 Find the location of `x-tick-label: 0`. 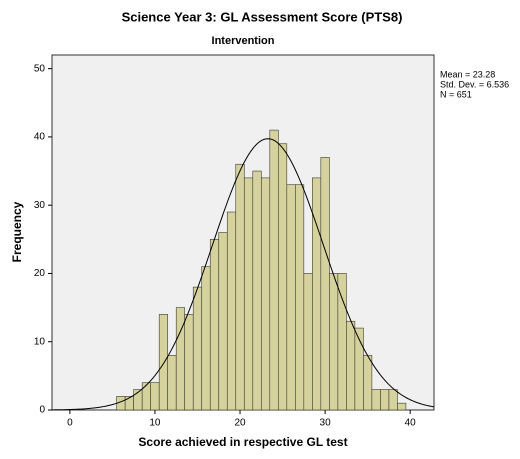

x-tick-label: 0 is located at coordinates (70, 423).